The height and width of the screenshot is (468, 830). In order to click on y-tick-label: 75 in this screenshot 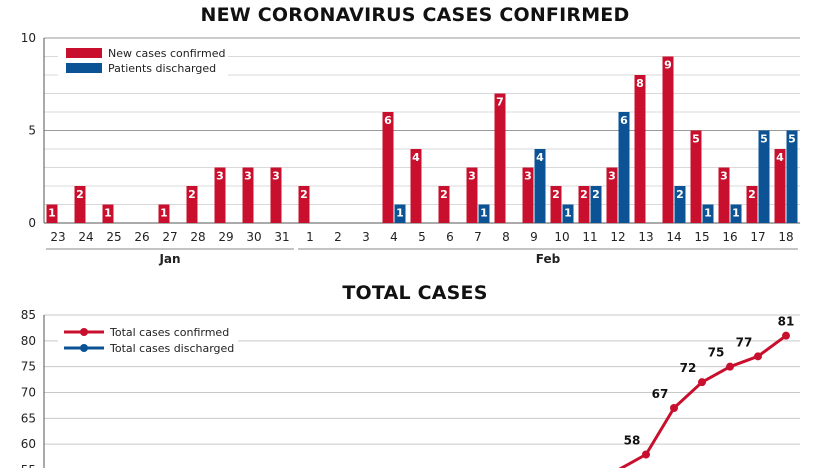, I will do `click(28, 367)`.